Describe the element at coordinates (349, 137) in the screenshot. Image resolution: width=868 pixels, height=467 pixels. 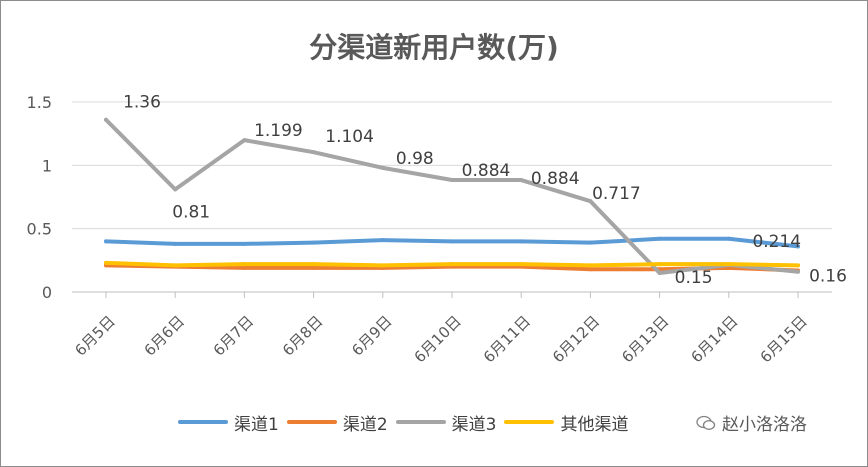
I see `data-label: 1.104` at that location.